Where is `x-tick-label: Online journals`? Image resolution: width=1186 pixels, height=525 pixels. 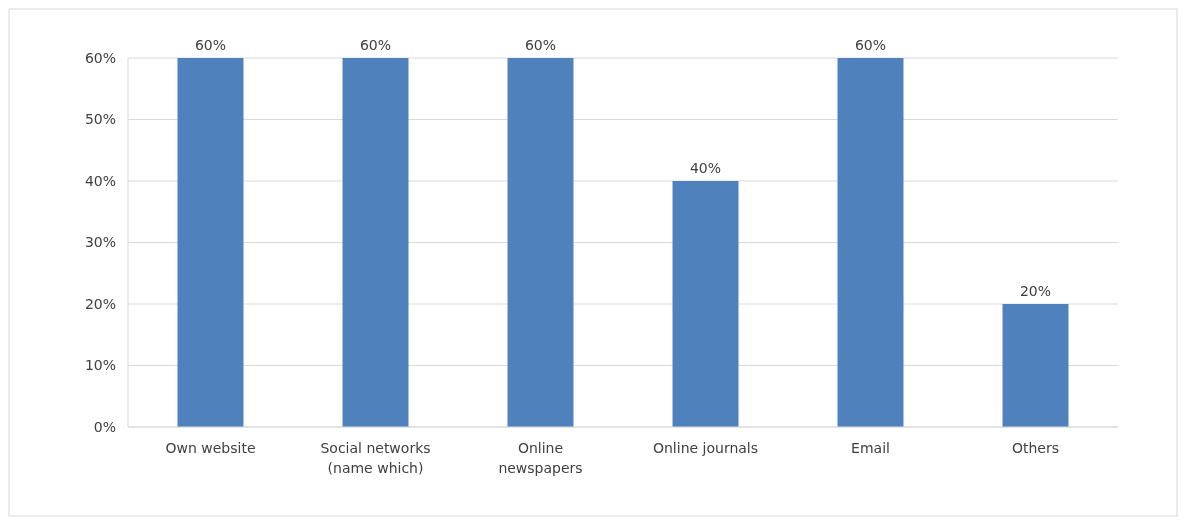 x-tick-label: Online journals is located at coordinates (705, 448).